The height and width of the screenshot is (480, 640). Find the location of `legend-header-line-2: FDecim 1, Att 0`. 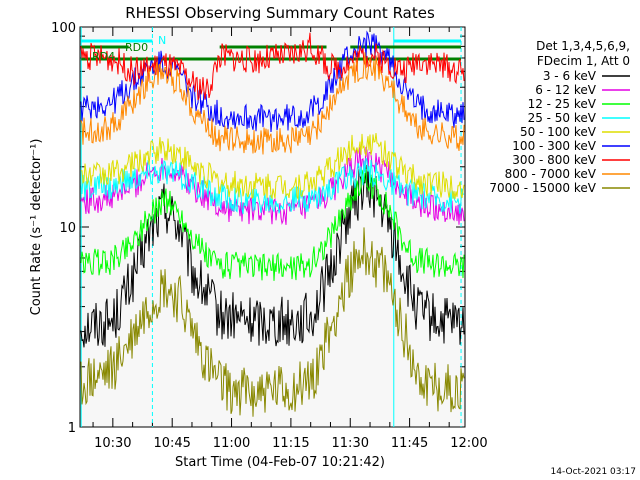

legend-header-line-2: FDecim 1, Att 0 is located at coordinates (583, 61).